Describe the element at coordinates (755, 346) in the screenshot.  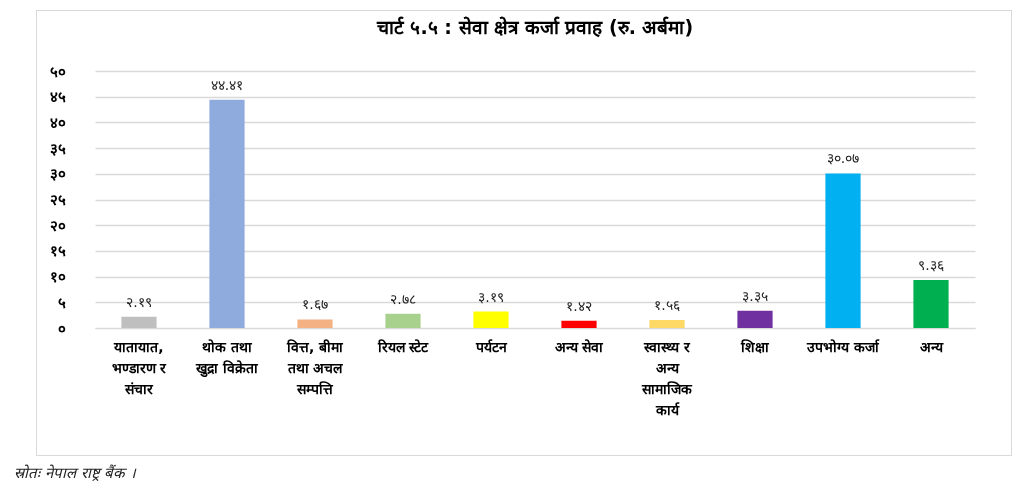
I see `x-tick-label: शिक्षा` at that location.